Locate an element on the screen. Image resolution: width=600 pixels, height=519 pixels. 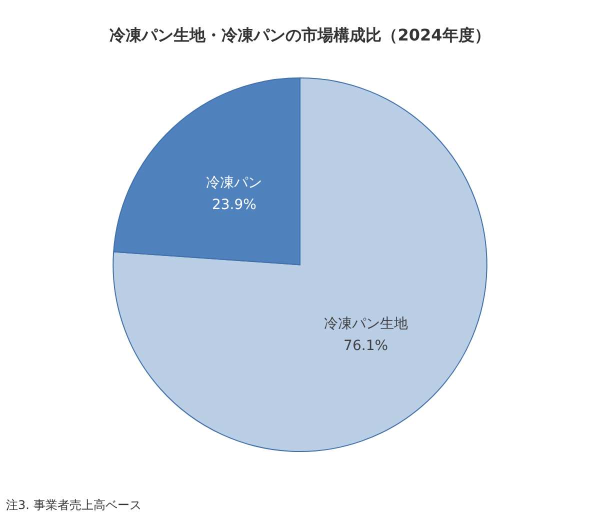
data-label: 23.9% is located at coordinates (234, 205).